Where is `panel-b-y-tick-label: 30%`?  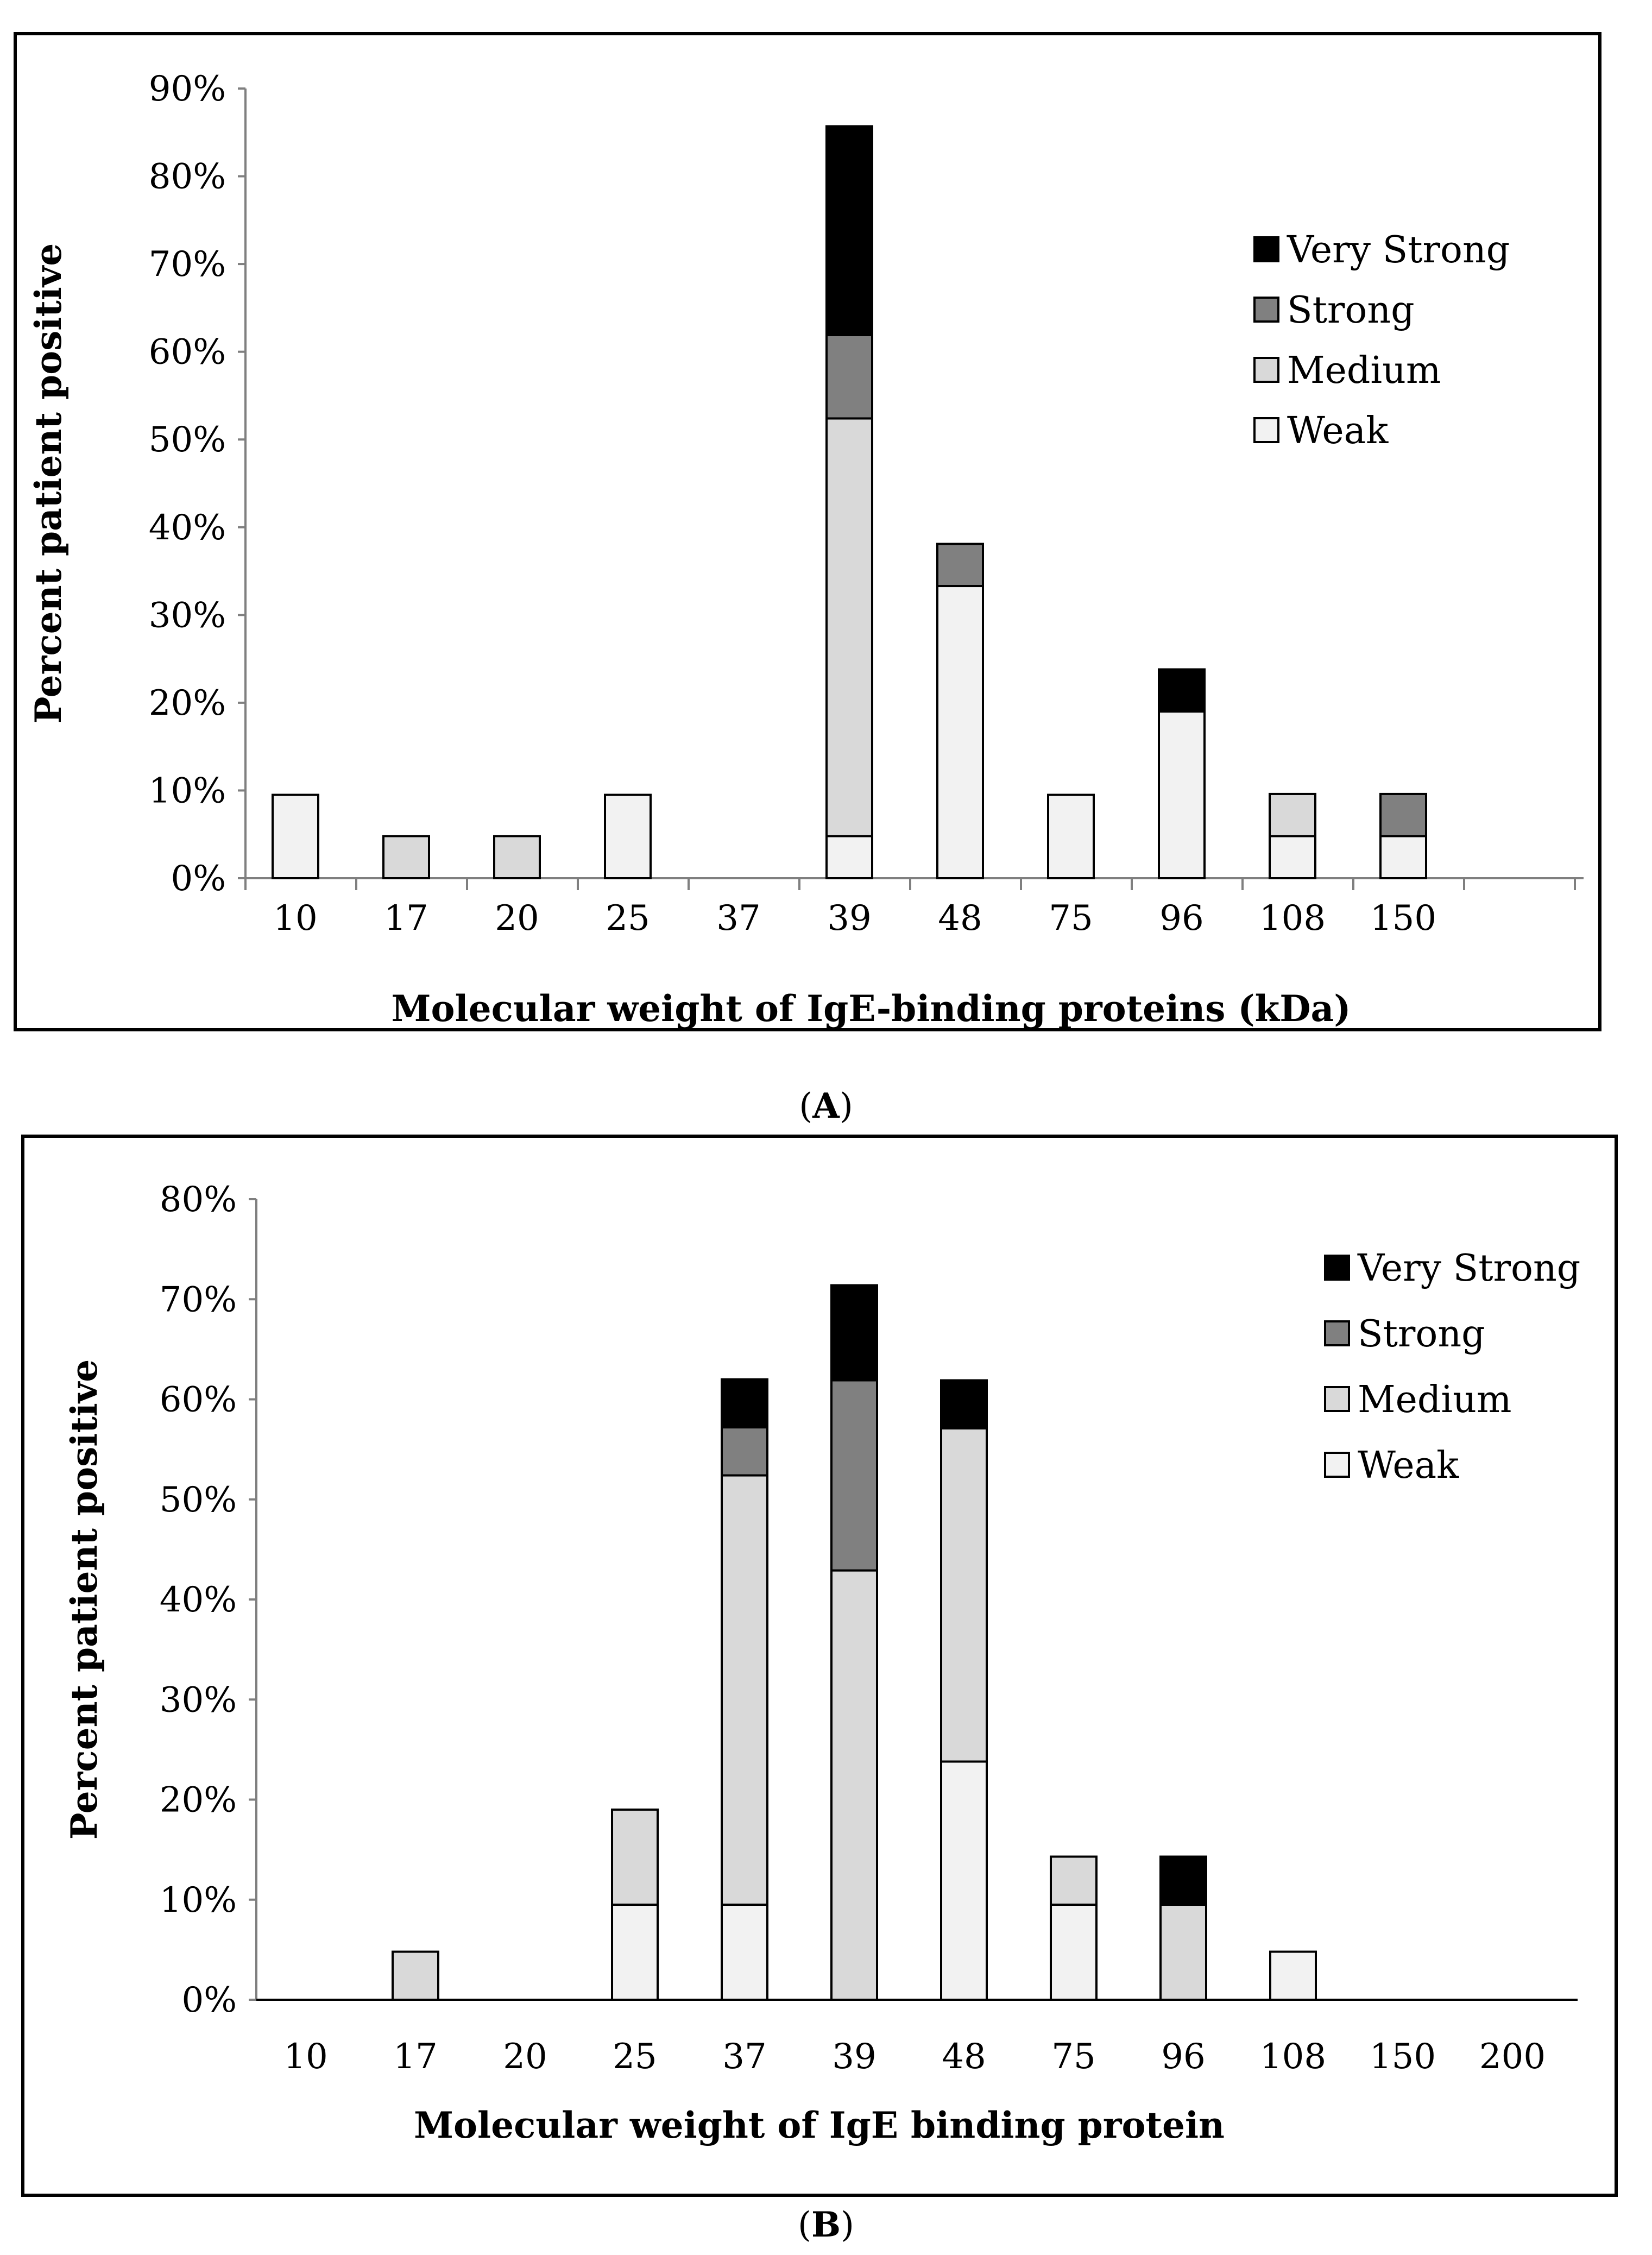
panel-b-y-tick-label: 30% is located at coordinates (199, 1700).